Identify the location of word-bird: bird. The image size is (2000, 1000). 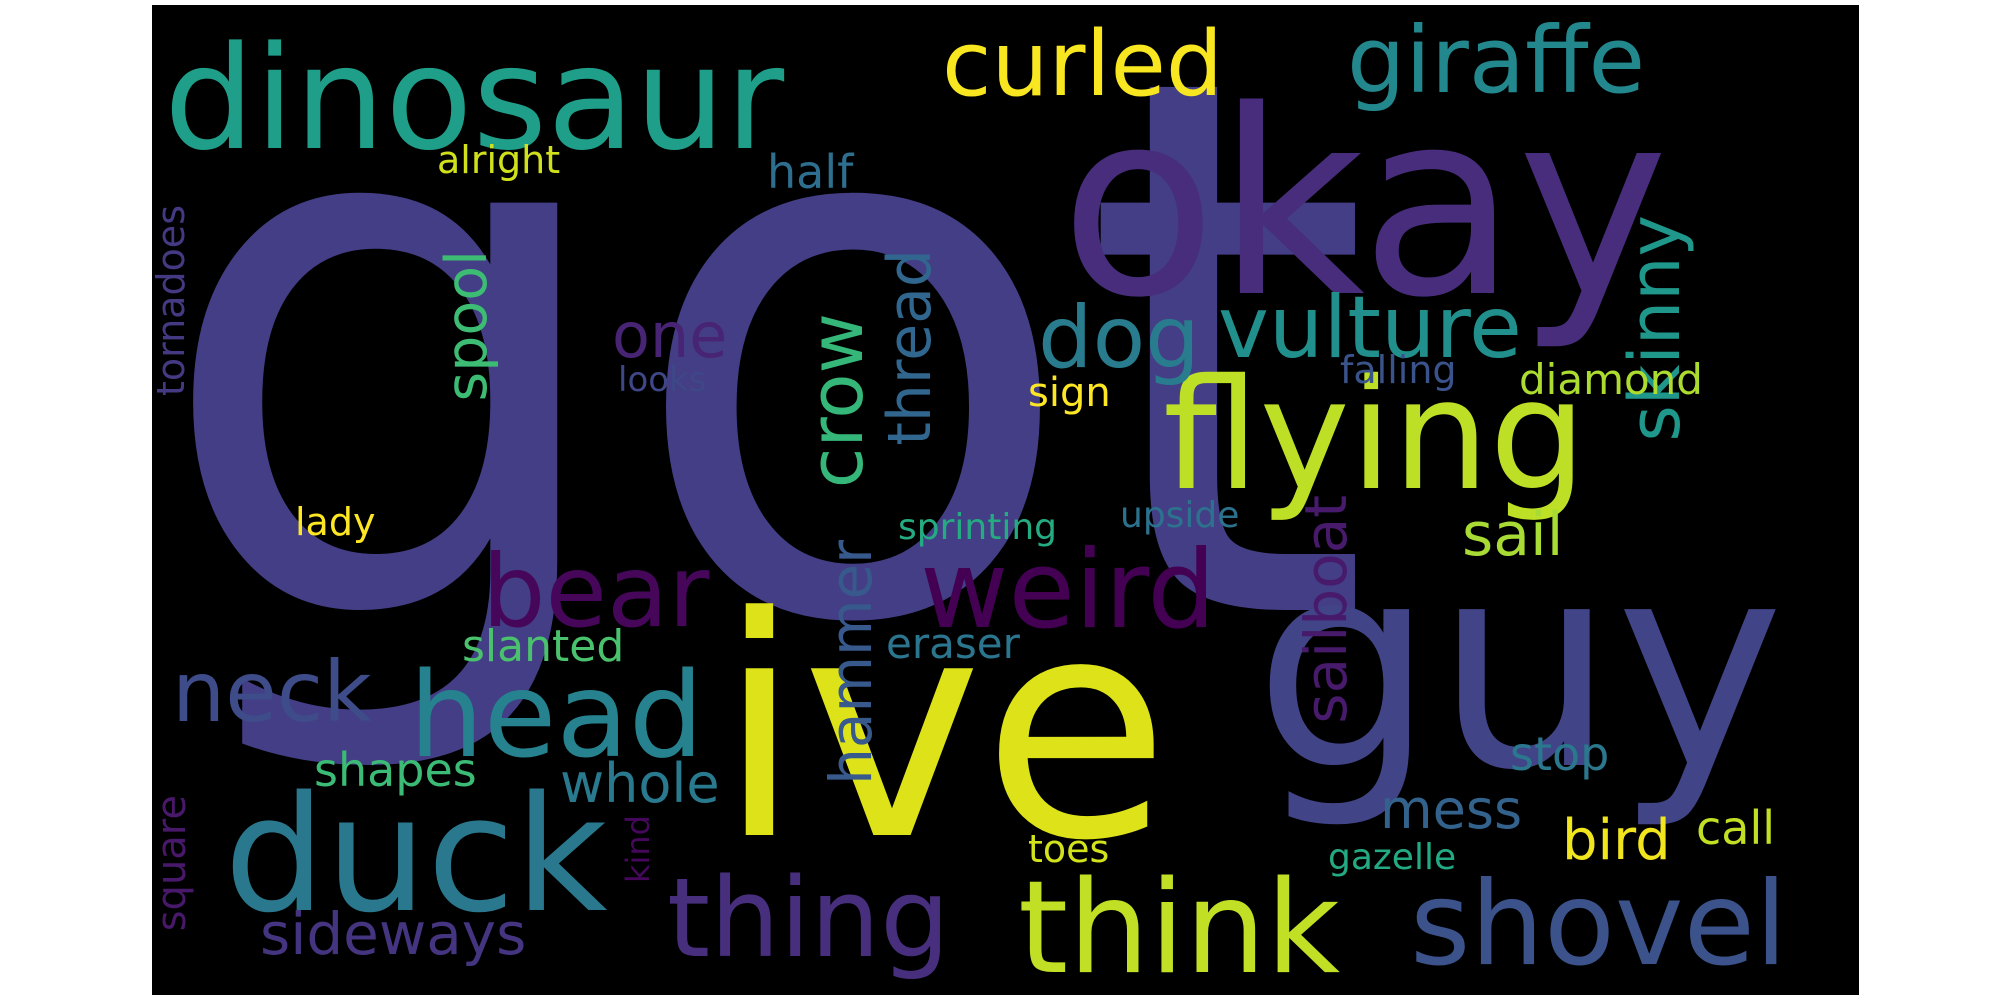
(1616, 840).